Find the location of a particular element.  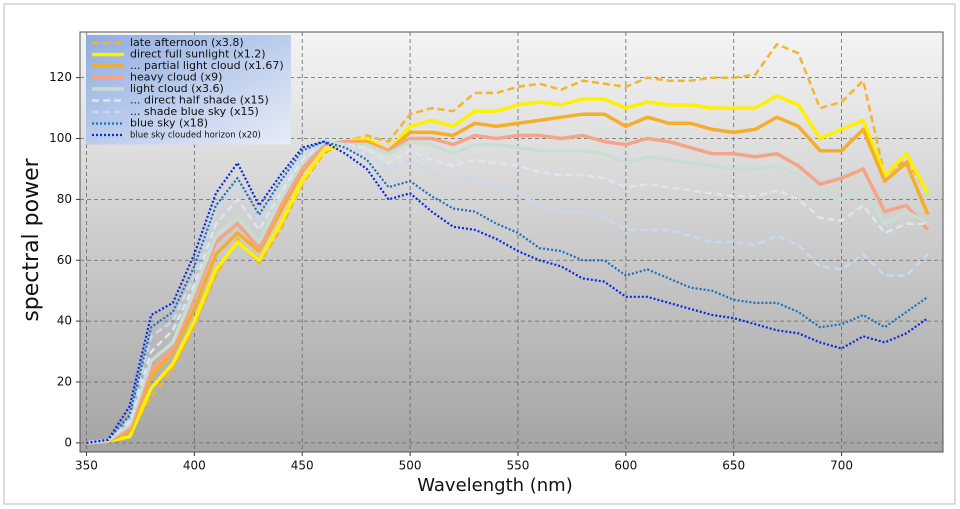

y-tick-label: 80 is located at coordinates (64, 199).